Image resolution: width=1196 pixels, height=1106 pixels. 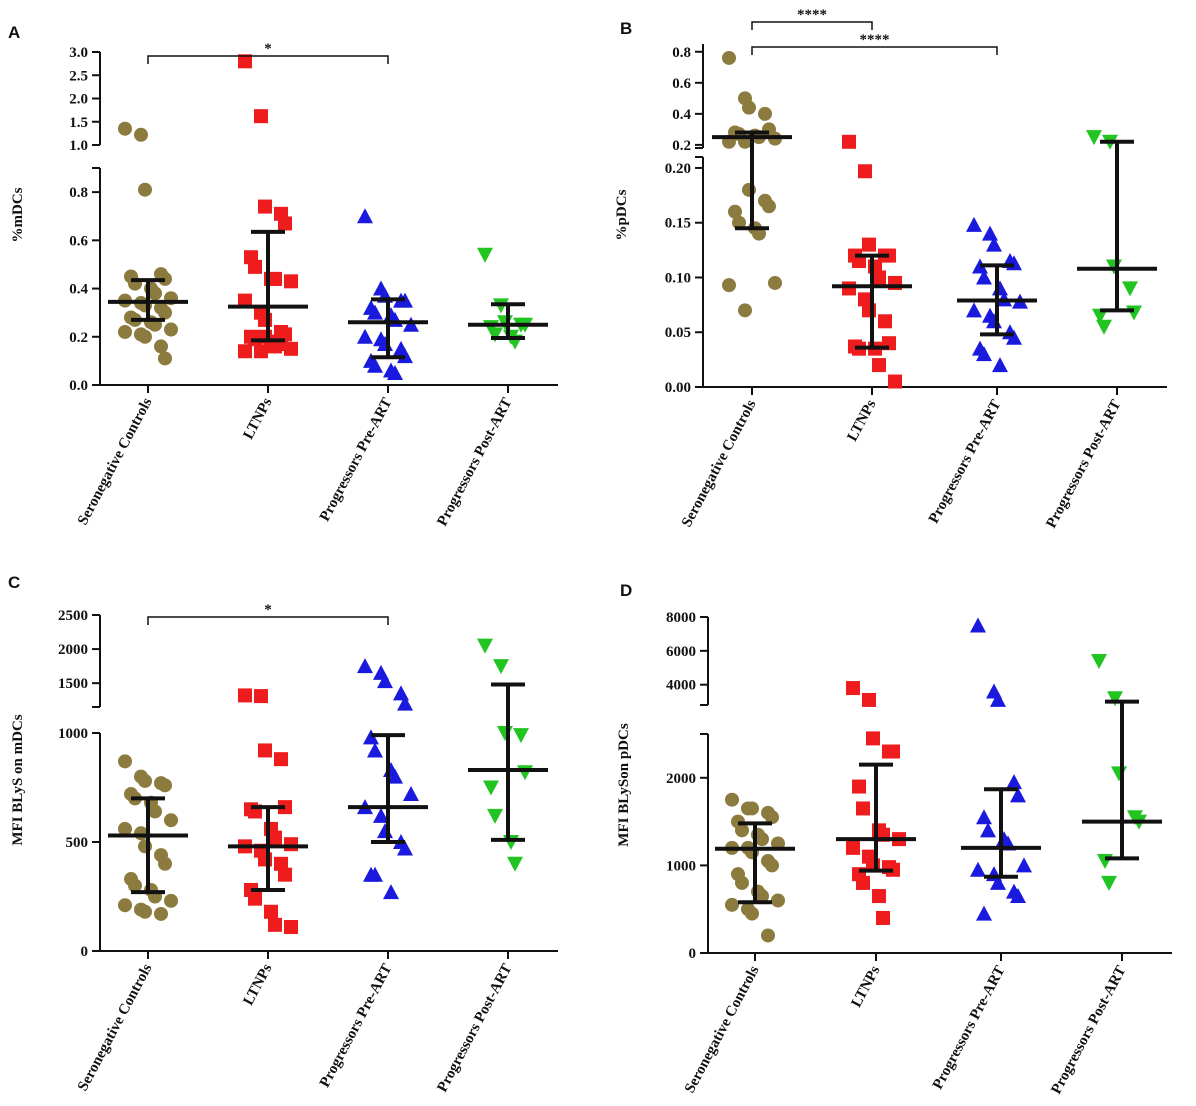 What do you see at coordinates (268, 610) in the screenshot?
I see `significance-label: *` at bounding box center [268, 610].